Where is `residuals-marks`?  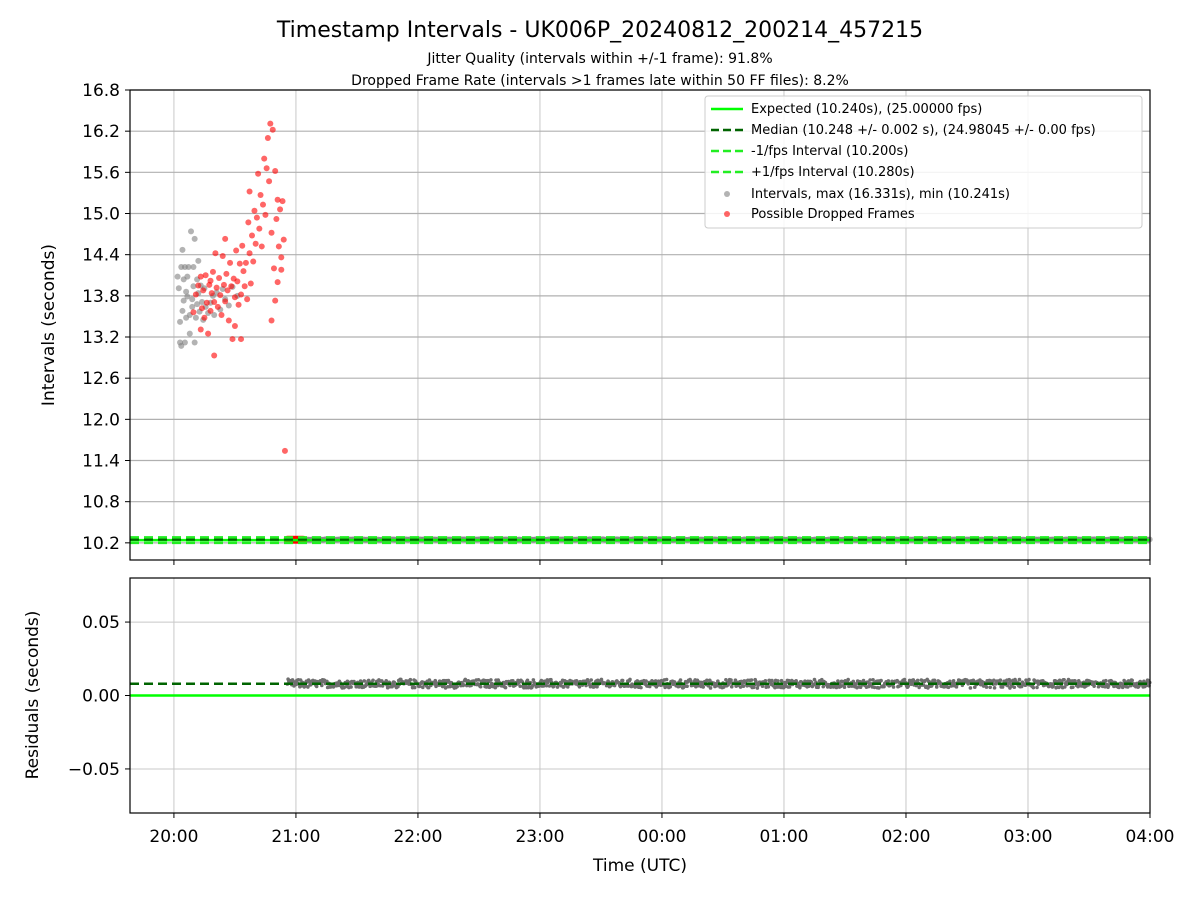
residuals-marks is located at coordinates (641, 687).